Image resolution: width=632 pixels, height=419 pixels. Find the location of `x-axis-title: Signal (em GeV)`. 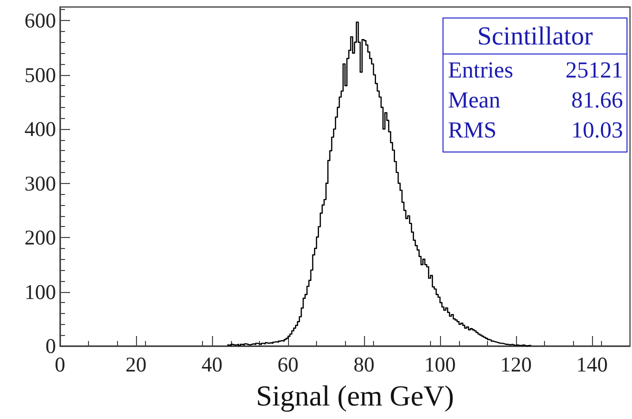

x-axis-title: Signal (em GeV) is located at coordinates (355, 396).